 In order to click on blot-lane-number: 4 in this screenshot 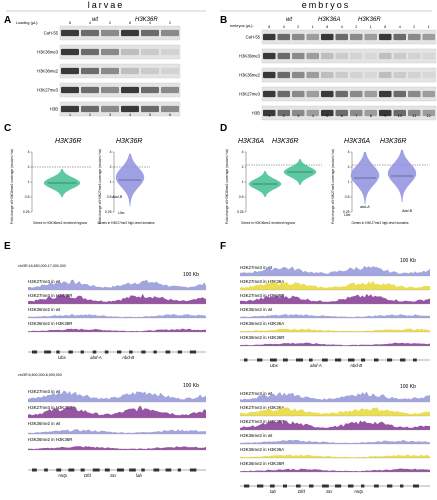, I will do `click(313, 116)`.